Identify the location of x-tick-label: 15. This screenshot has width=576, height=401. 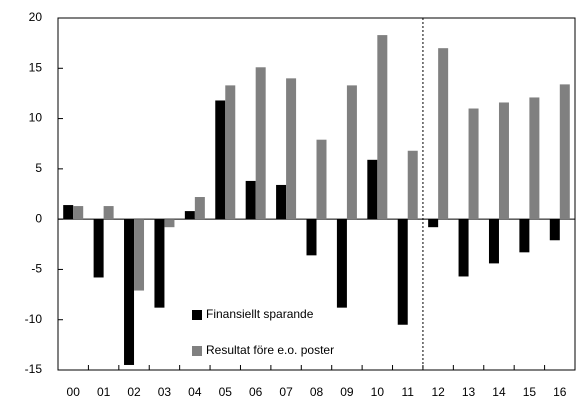
(530, 392).